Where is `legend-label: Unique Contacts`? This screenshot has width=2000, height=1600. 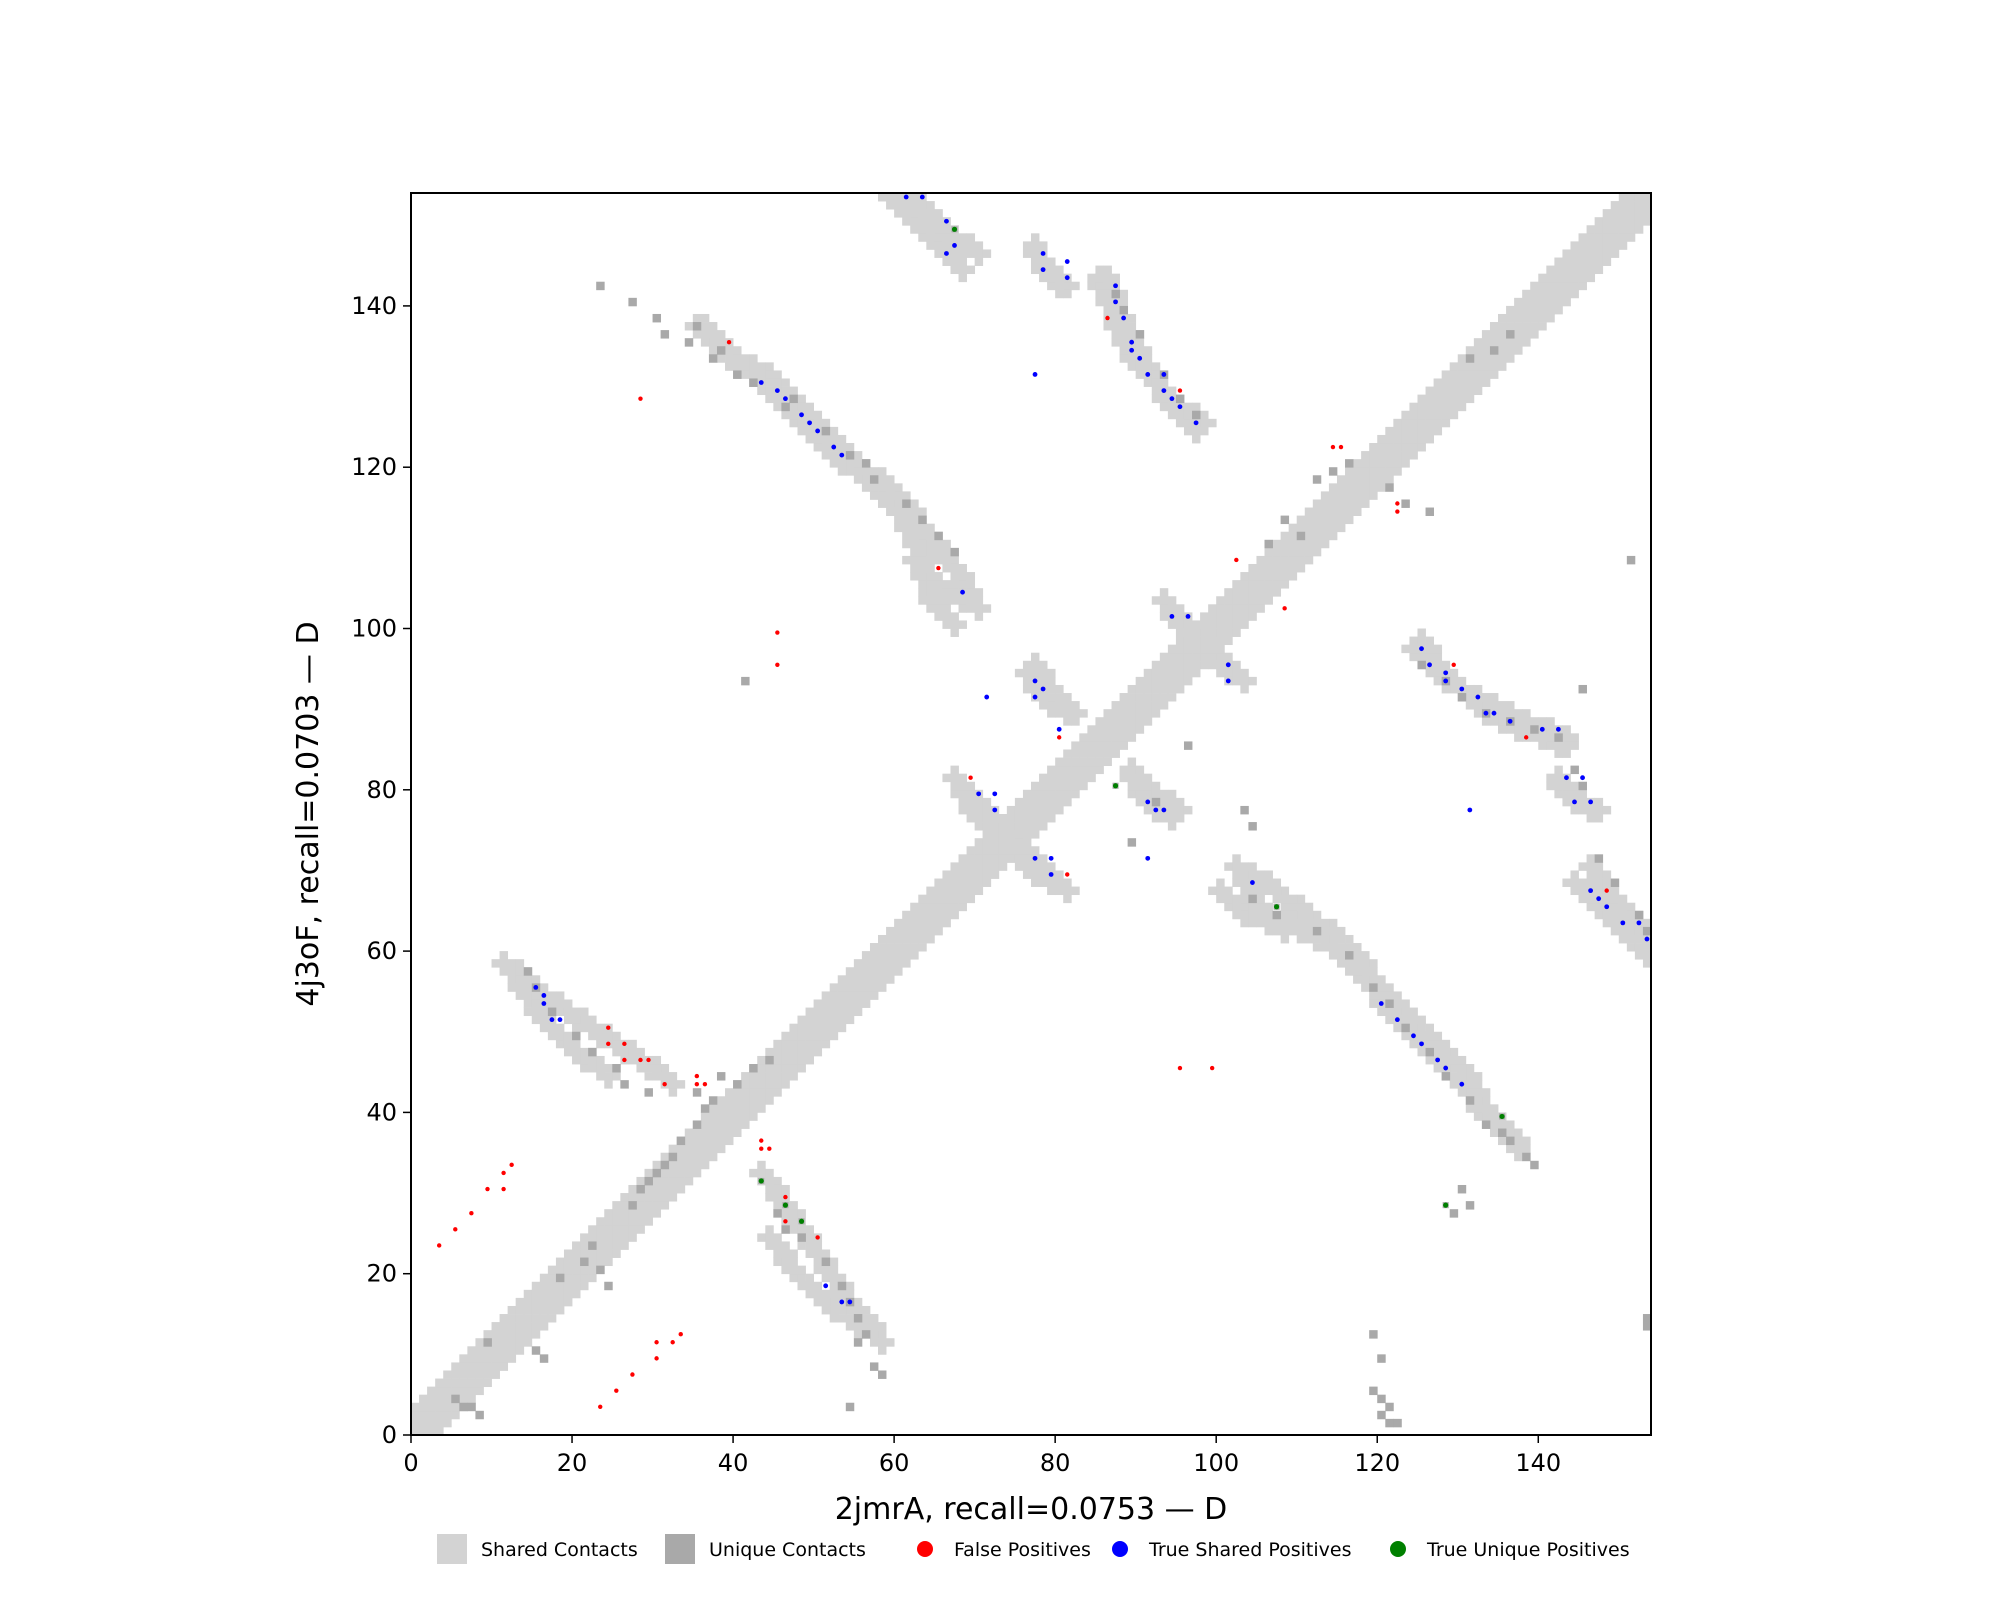 legend-label: Unique Contacts is located at coordinates (787, 1550).